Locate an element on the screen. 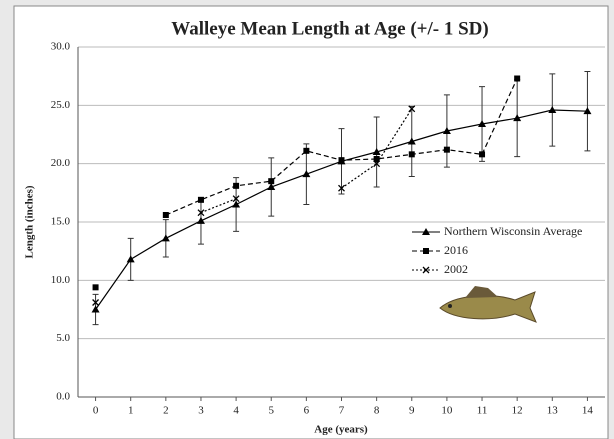  x-tick-label: 10 is located at coordinates (447, 411).